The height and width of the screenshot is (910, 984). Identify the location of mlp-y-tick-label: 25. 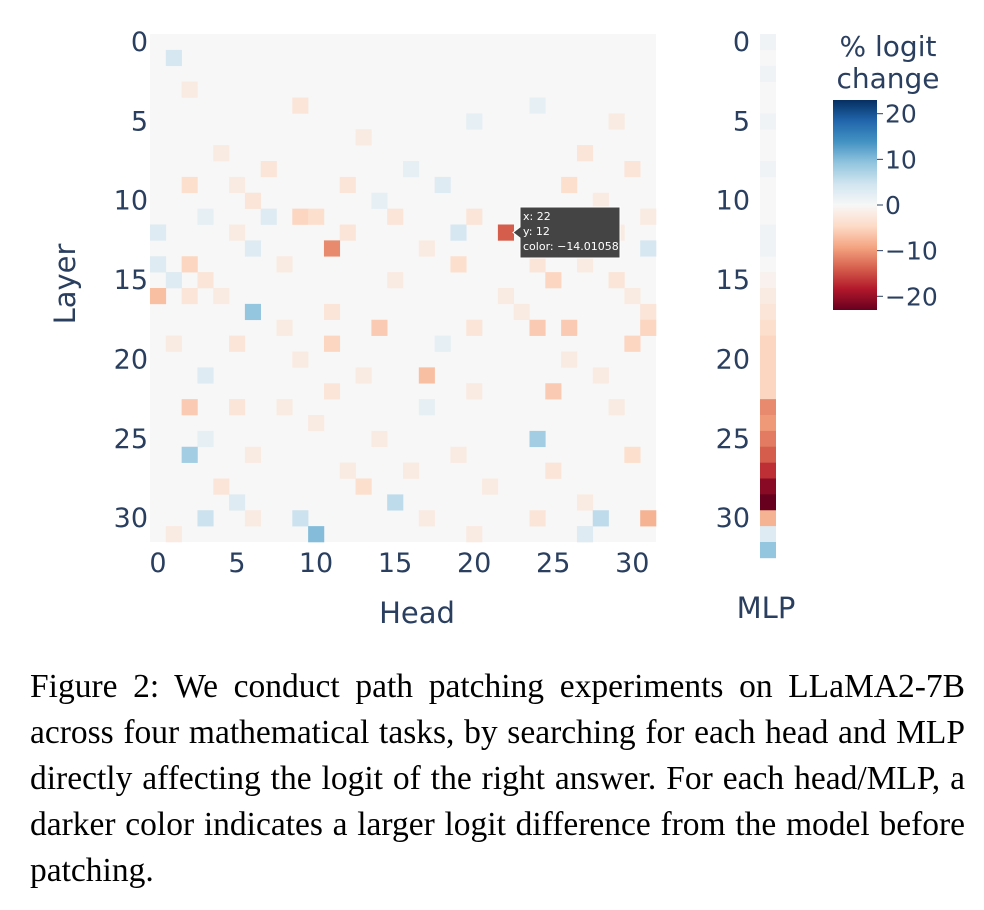
(733, 439).